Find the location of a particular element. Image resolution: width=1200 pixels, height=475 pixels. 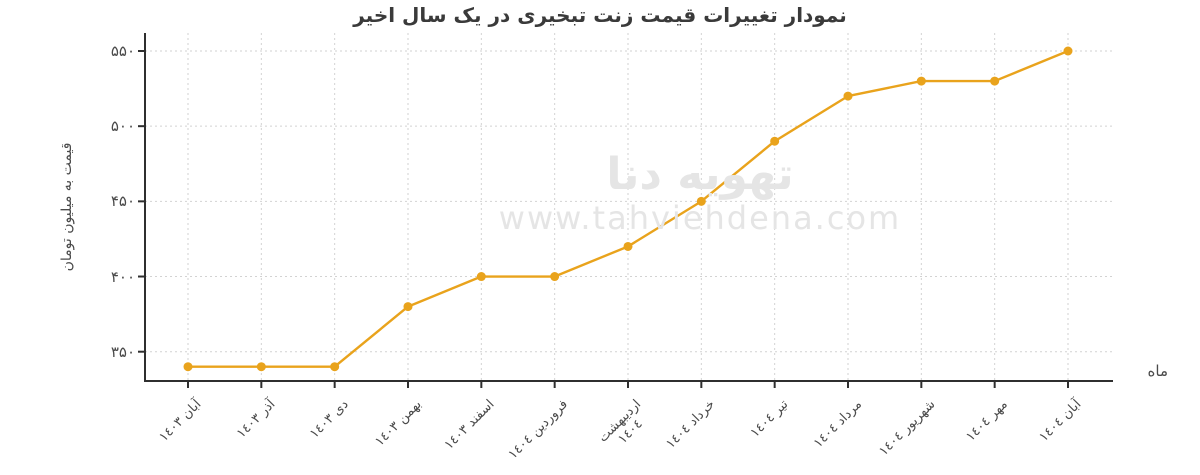

y-tick-label: ۴۰۰ is located at coordinates (122, 276).